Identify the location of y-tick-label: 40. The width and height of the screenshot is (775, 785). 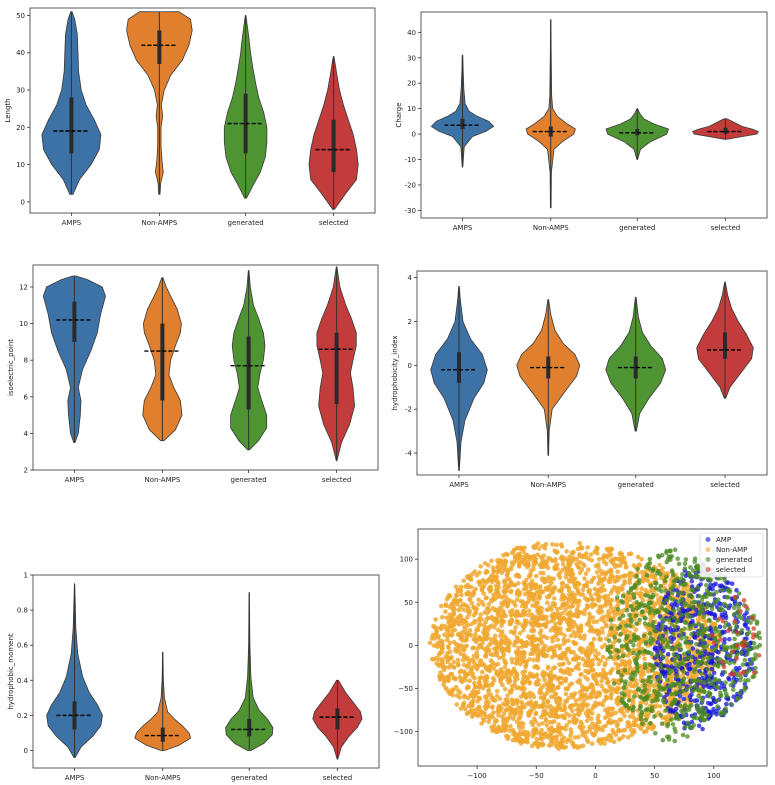
(20, 53).